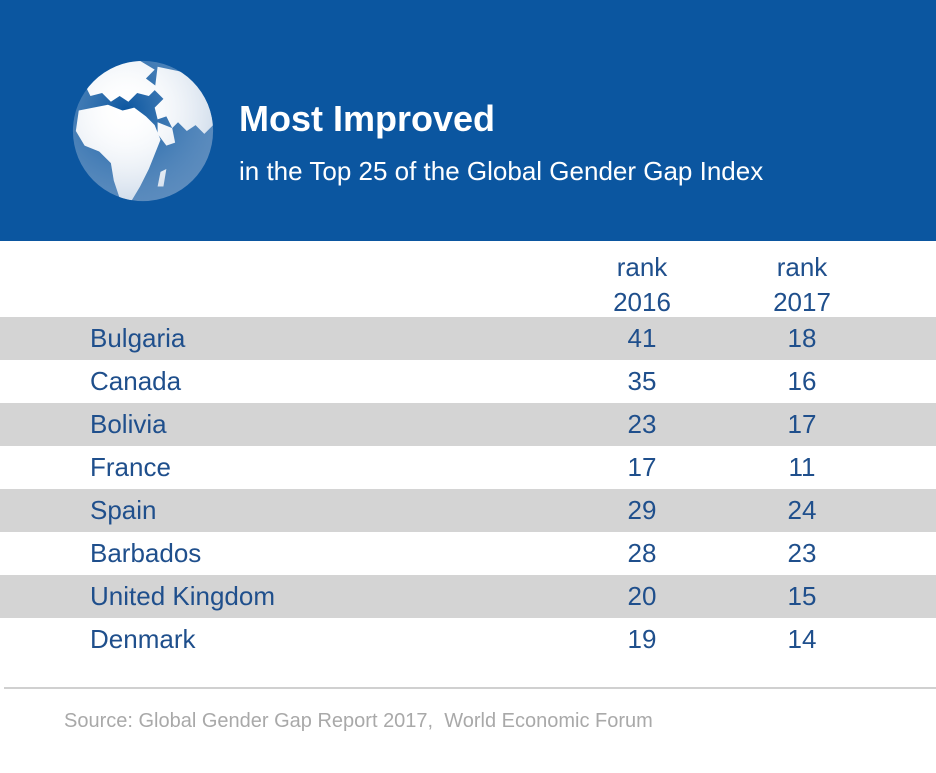 The height and width of the screenshot is (773, 936). Describe the element at coordinates (802, 338) in the screenshot. I see `rank-2017-cell: 18` at that location.